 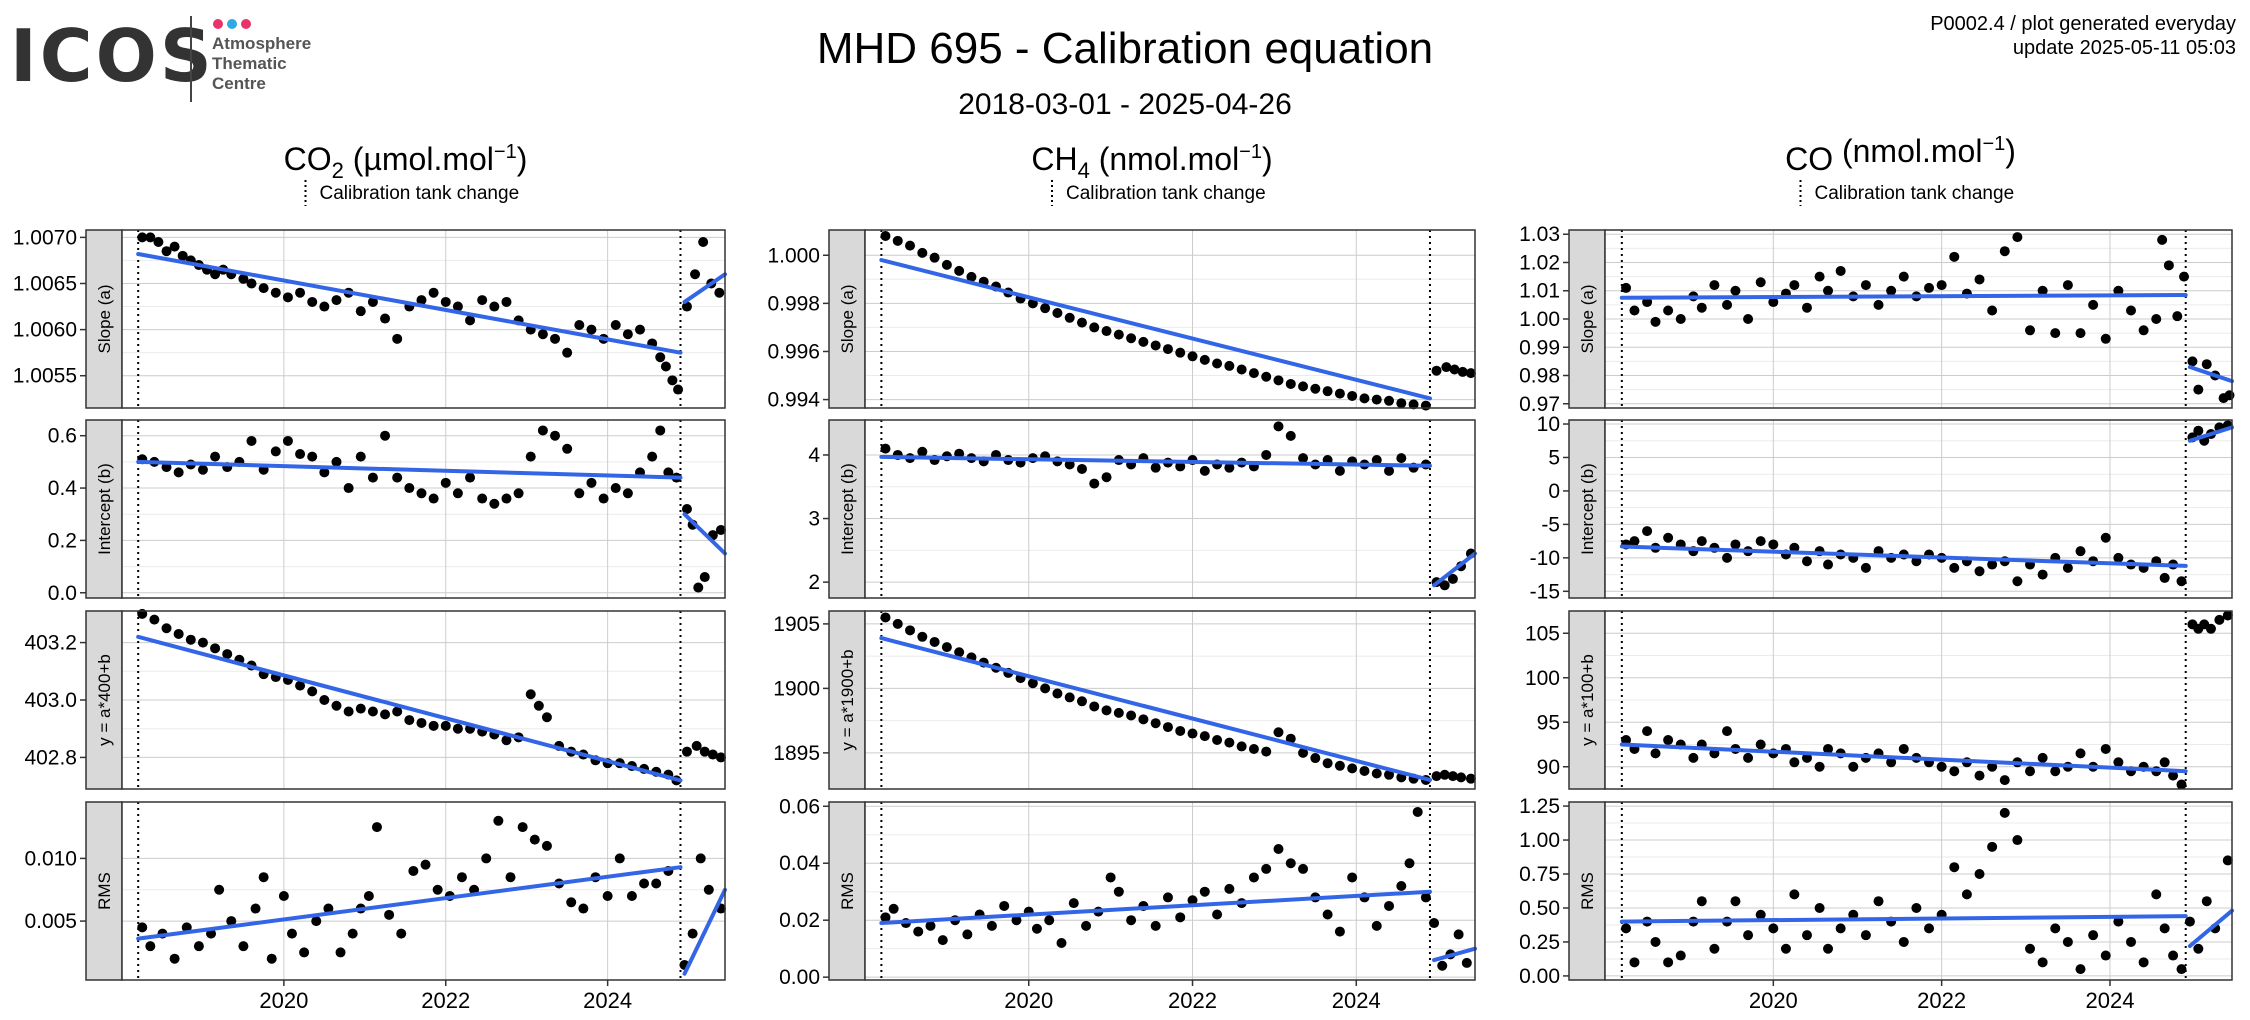 I want to click on x-tick-label: 2024, so click(x=1356, y=1000).